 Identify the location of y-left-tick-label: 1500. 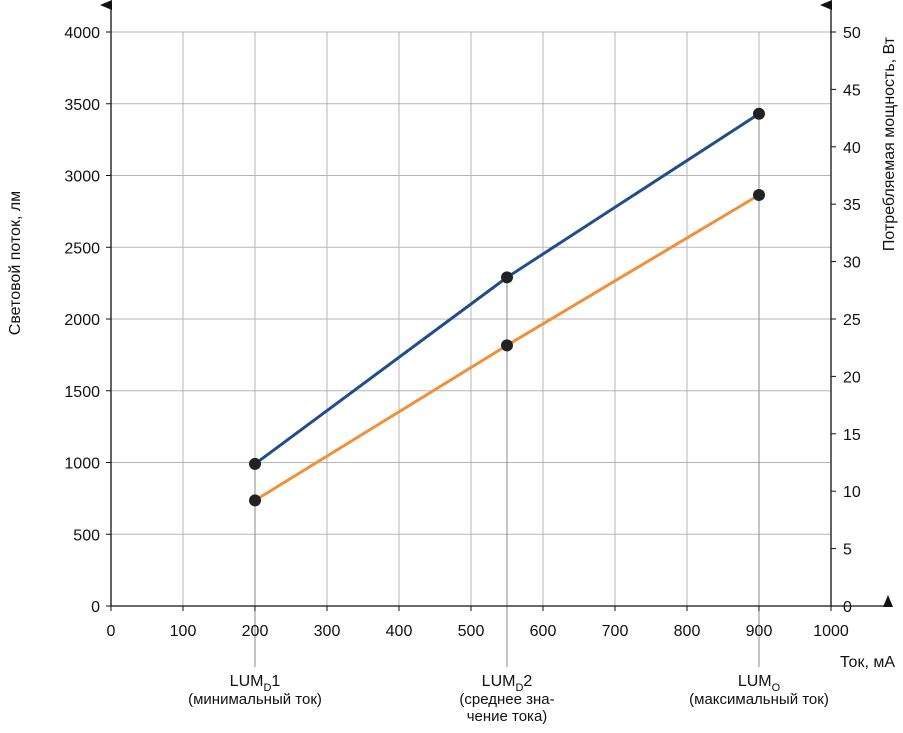
(82, 392).